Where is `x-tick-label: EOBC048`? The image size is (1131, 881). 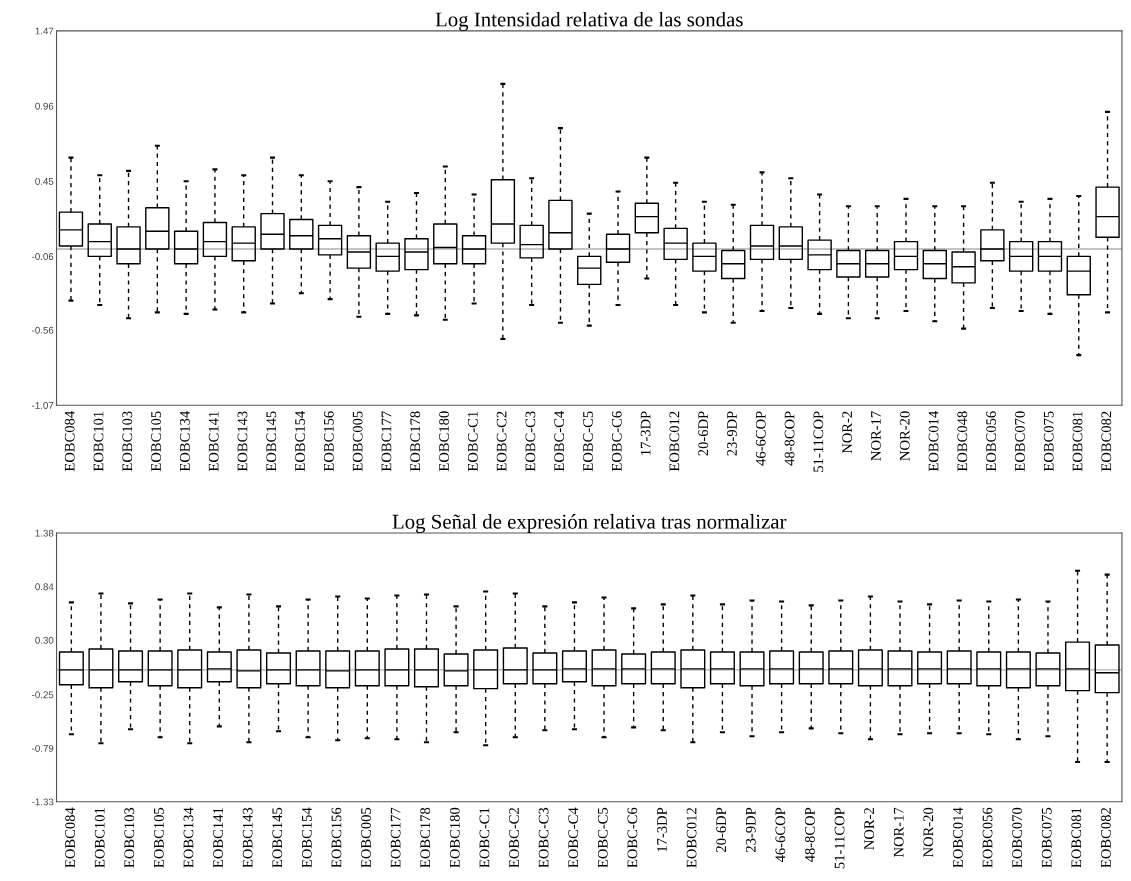 x-tick-label: EOBC048 is located at coordinates (962, 441).